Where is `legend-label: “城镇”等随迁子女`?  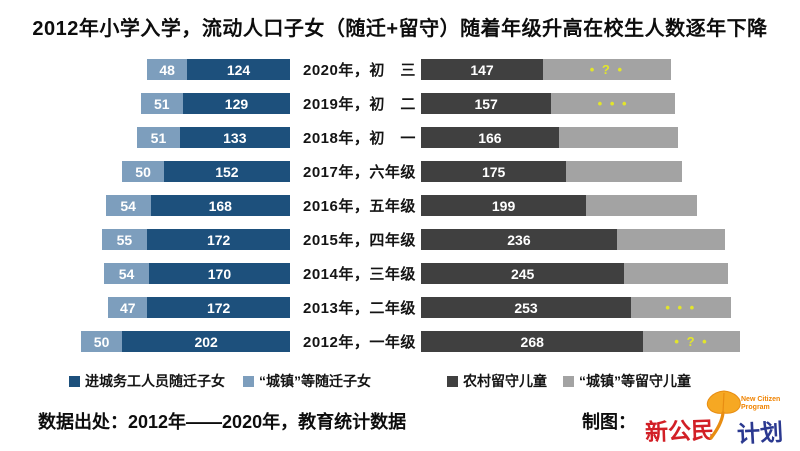
legend-label: “城镇”等随迁子女 is located at coordinates (315, 381).